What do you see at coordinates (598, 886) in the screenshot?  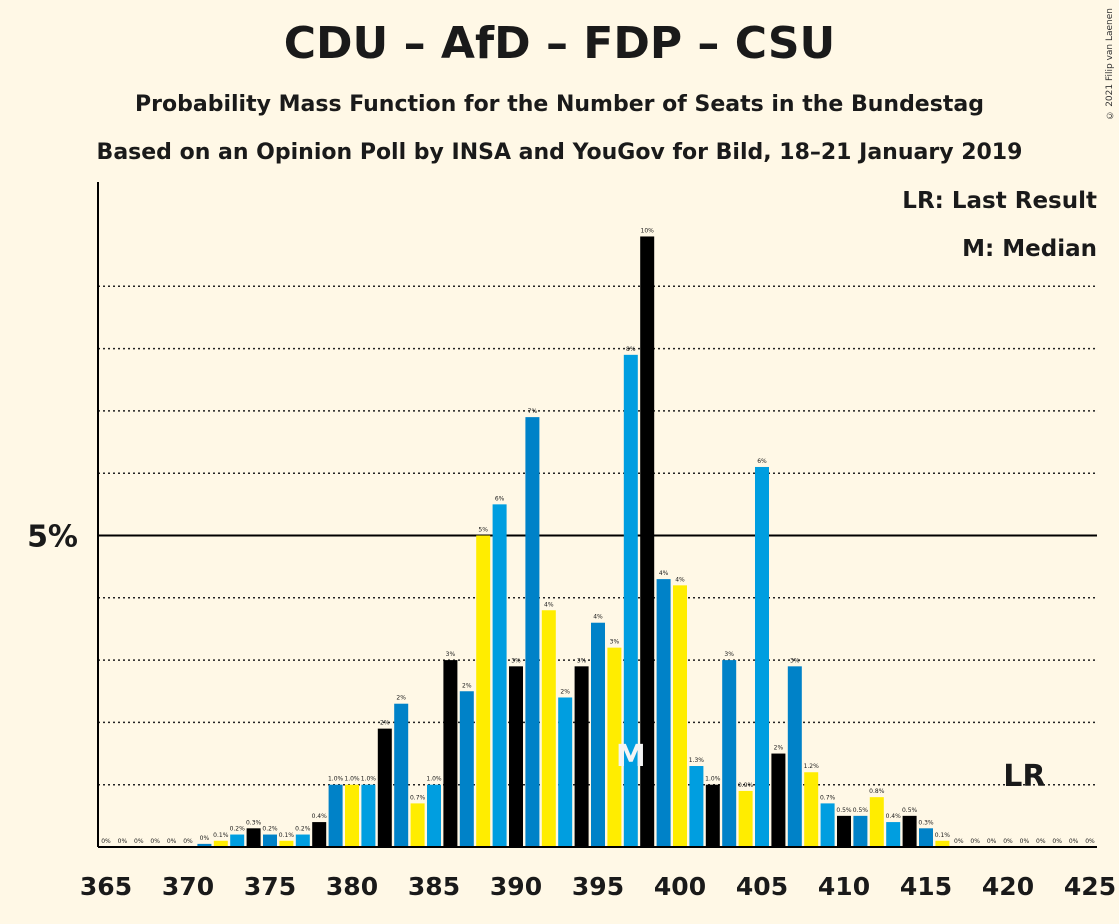 I see `x-tick-label: 395` at bounding box center [598, 886].